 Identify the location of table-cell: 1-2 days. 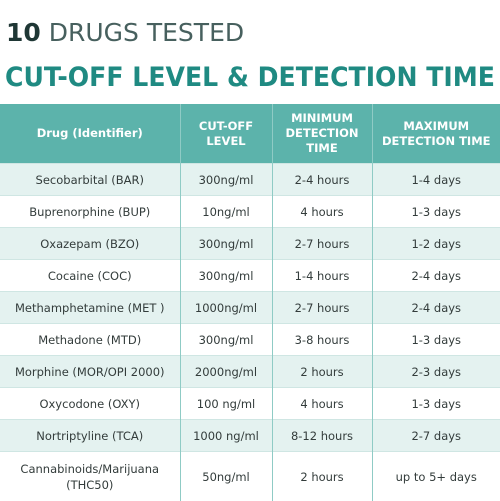
(436, 244).